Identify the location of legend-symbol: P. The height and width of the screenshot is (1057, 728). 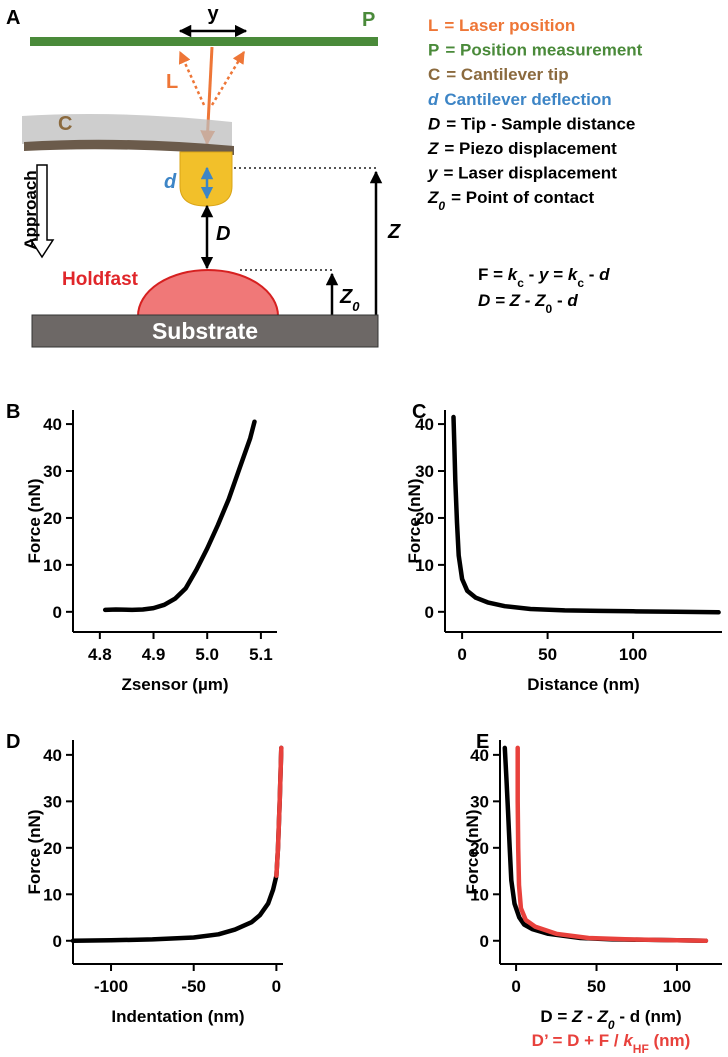
(433, 50).